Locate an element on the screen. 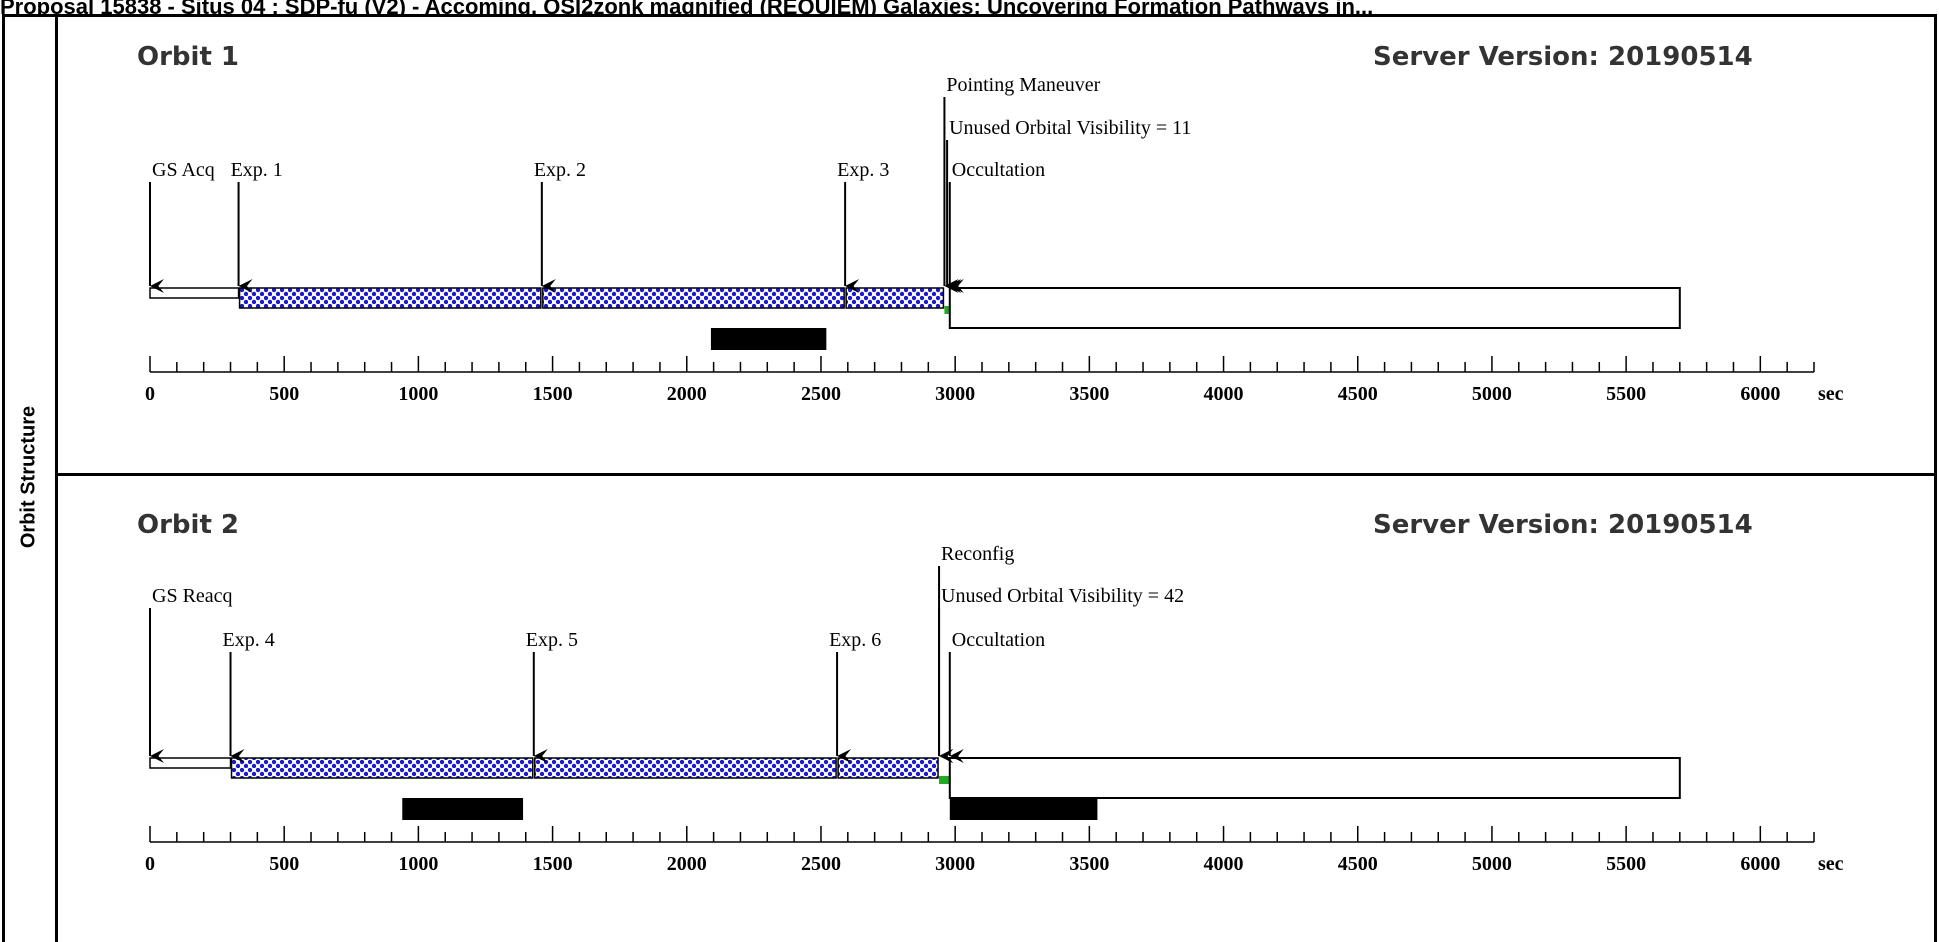 Image resolution: width=1939 pixels, height=942 pixels. event-label: Unused Orbital Visibility = 11 is located at coordinates (1070, 128).